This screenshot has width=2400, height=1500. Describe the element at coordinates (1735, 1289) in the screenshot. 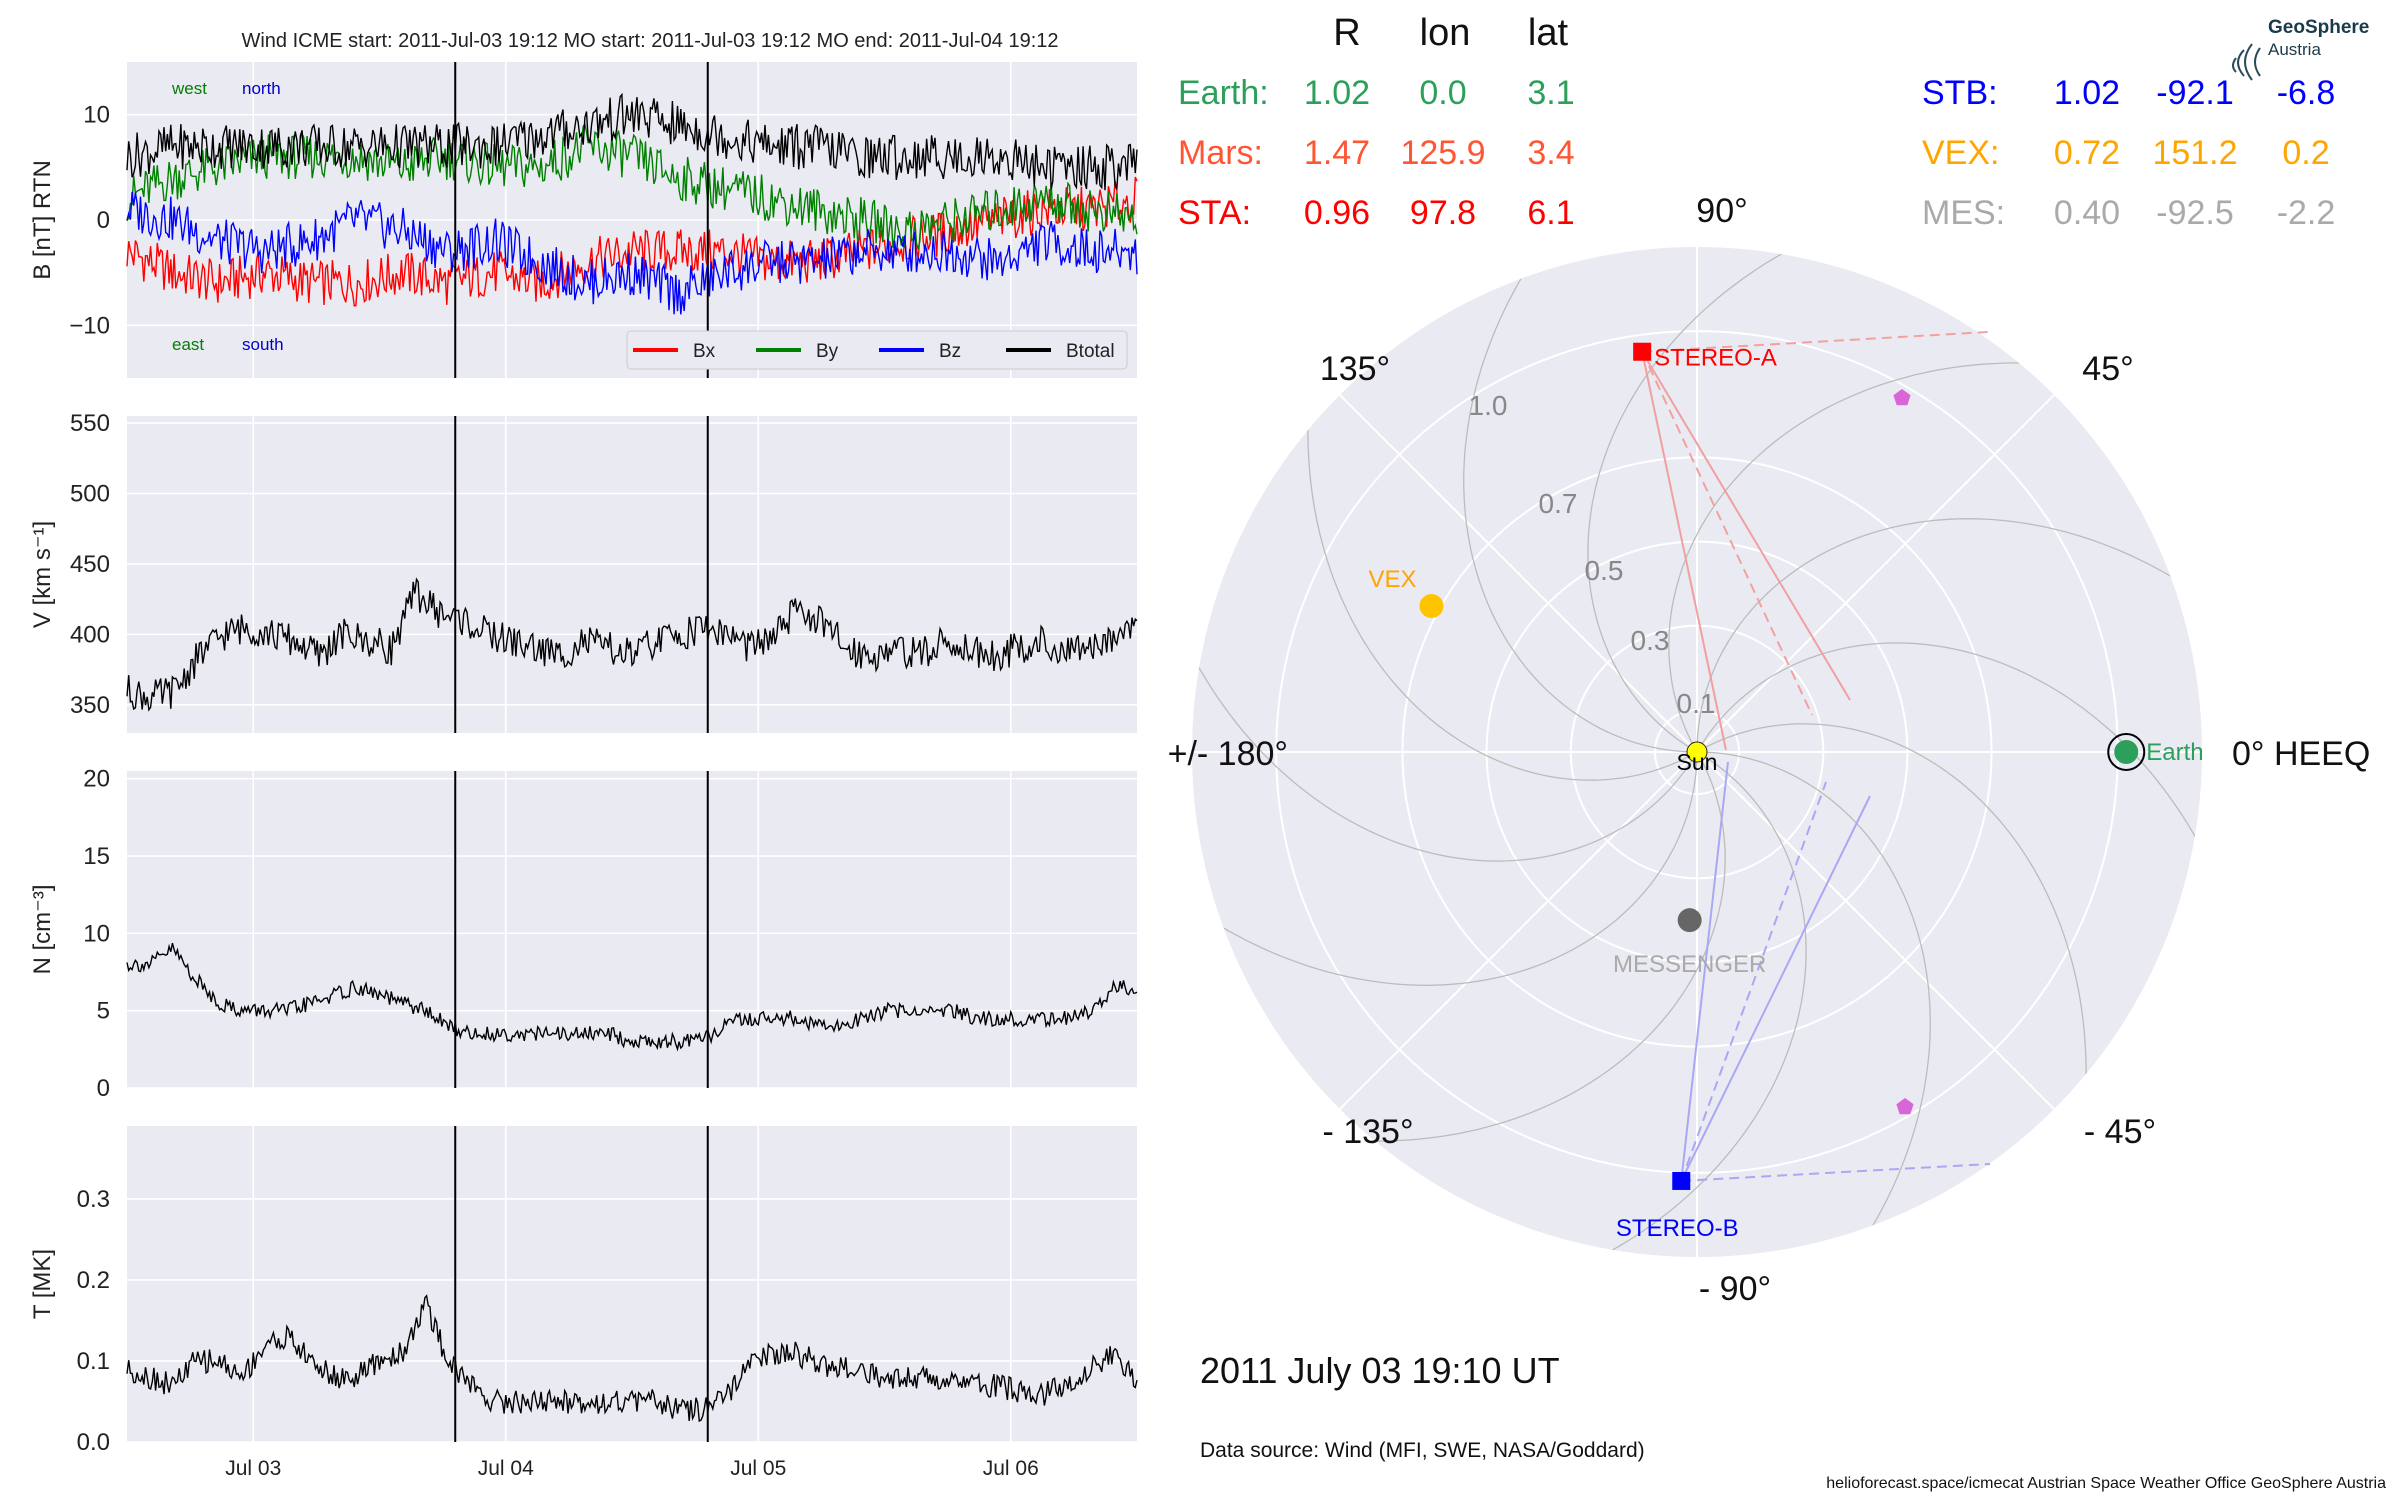

I see `angle-label: - 90°` at that location.